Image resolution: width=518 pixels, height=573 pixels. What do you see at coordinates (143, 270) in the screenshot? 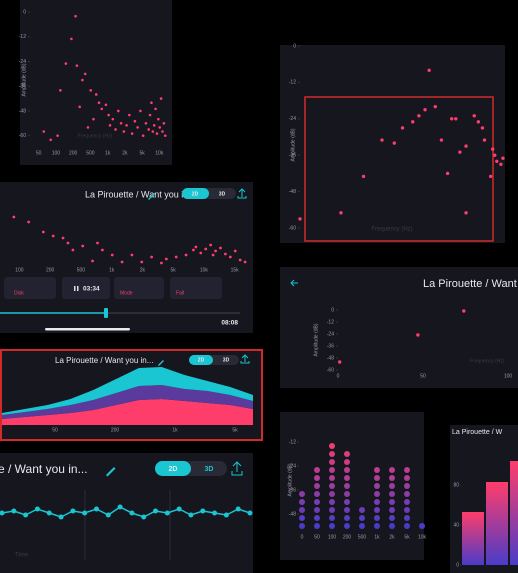
I see `x-tick-label: 2k` at bounding box center [143, 270].